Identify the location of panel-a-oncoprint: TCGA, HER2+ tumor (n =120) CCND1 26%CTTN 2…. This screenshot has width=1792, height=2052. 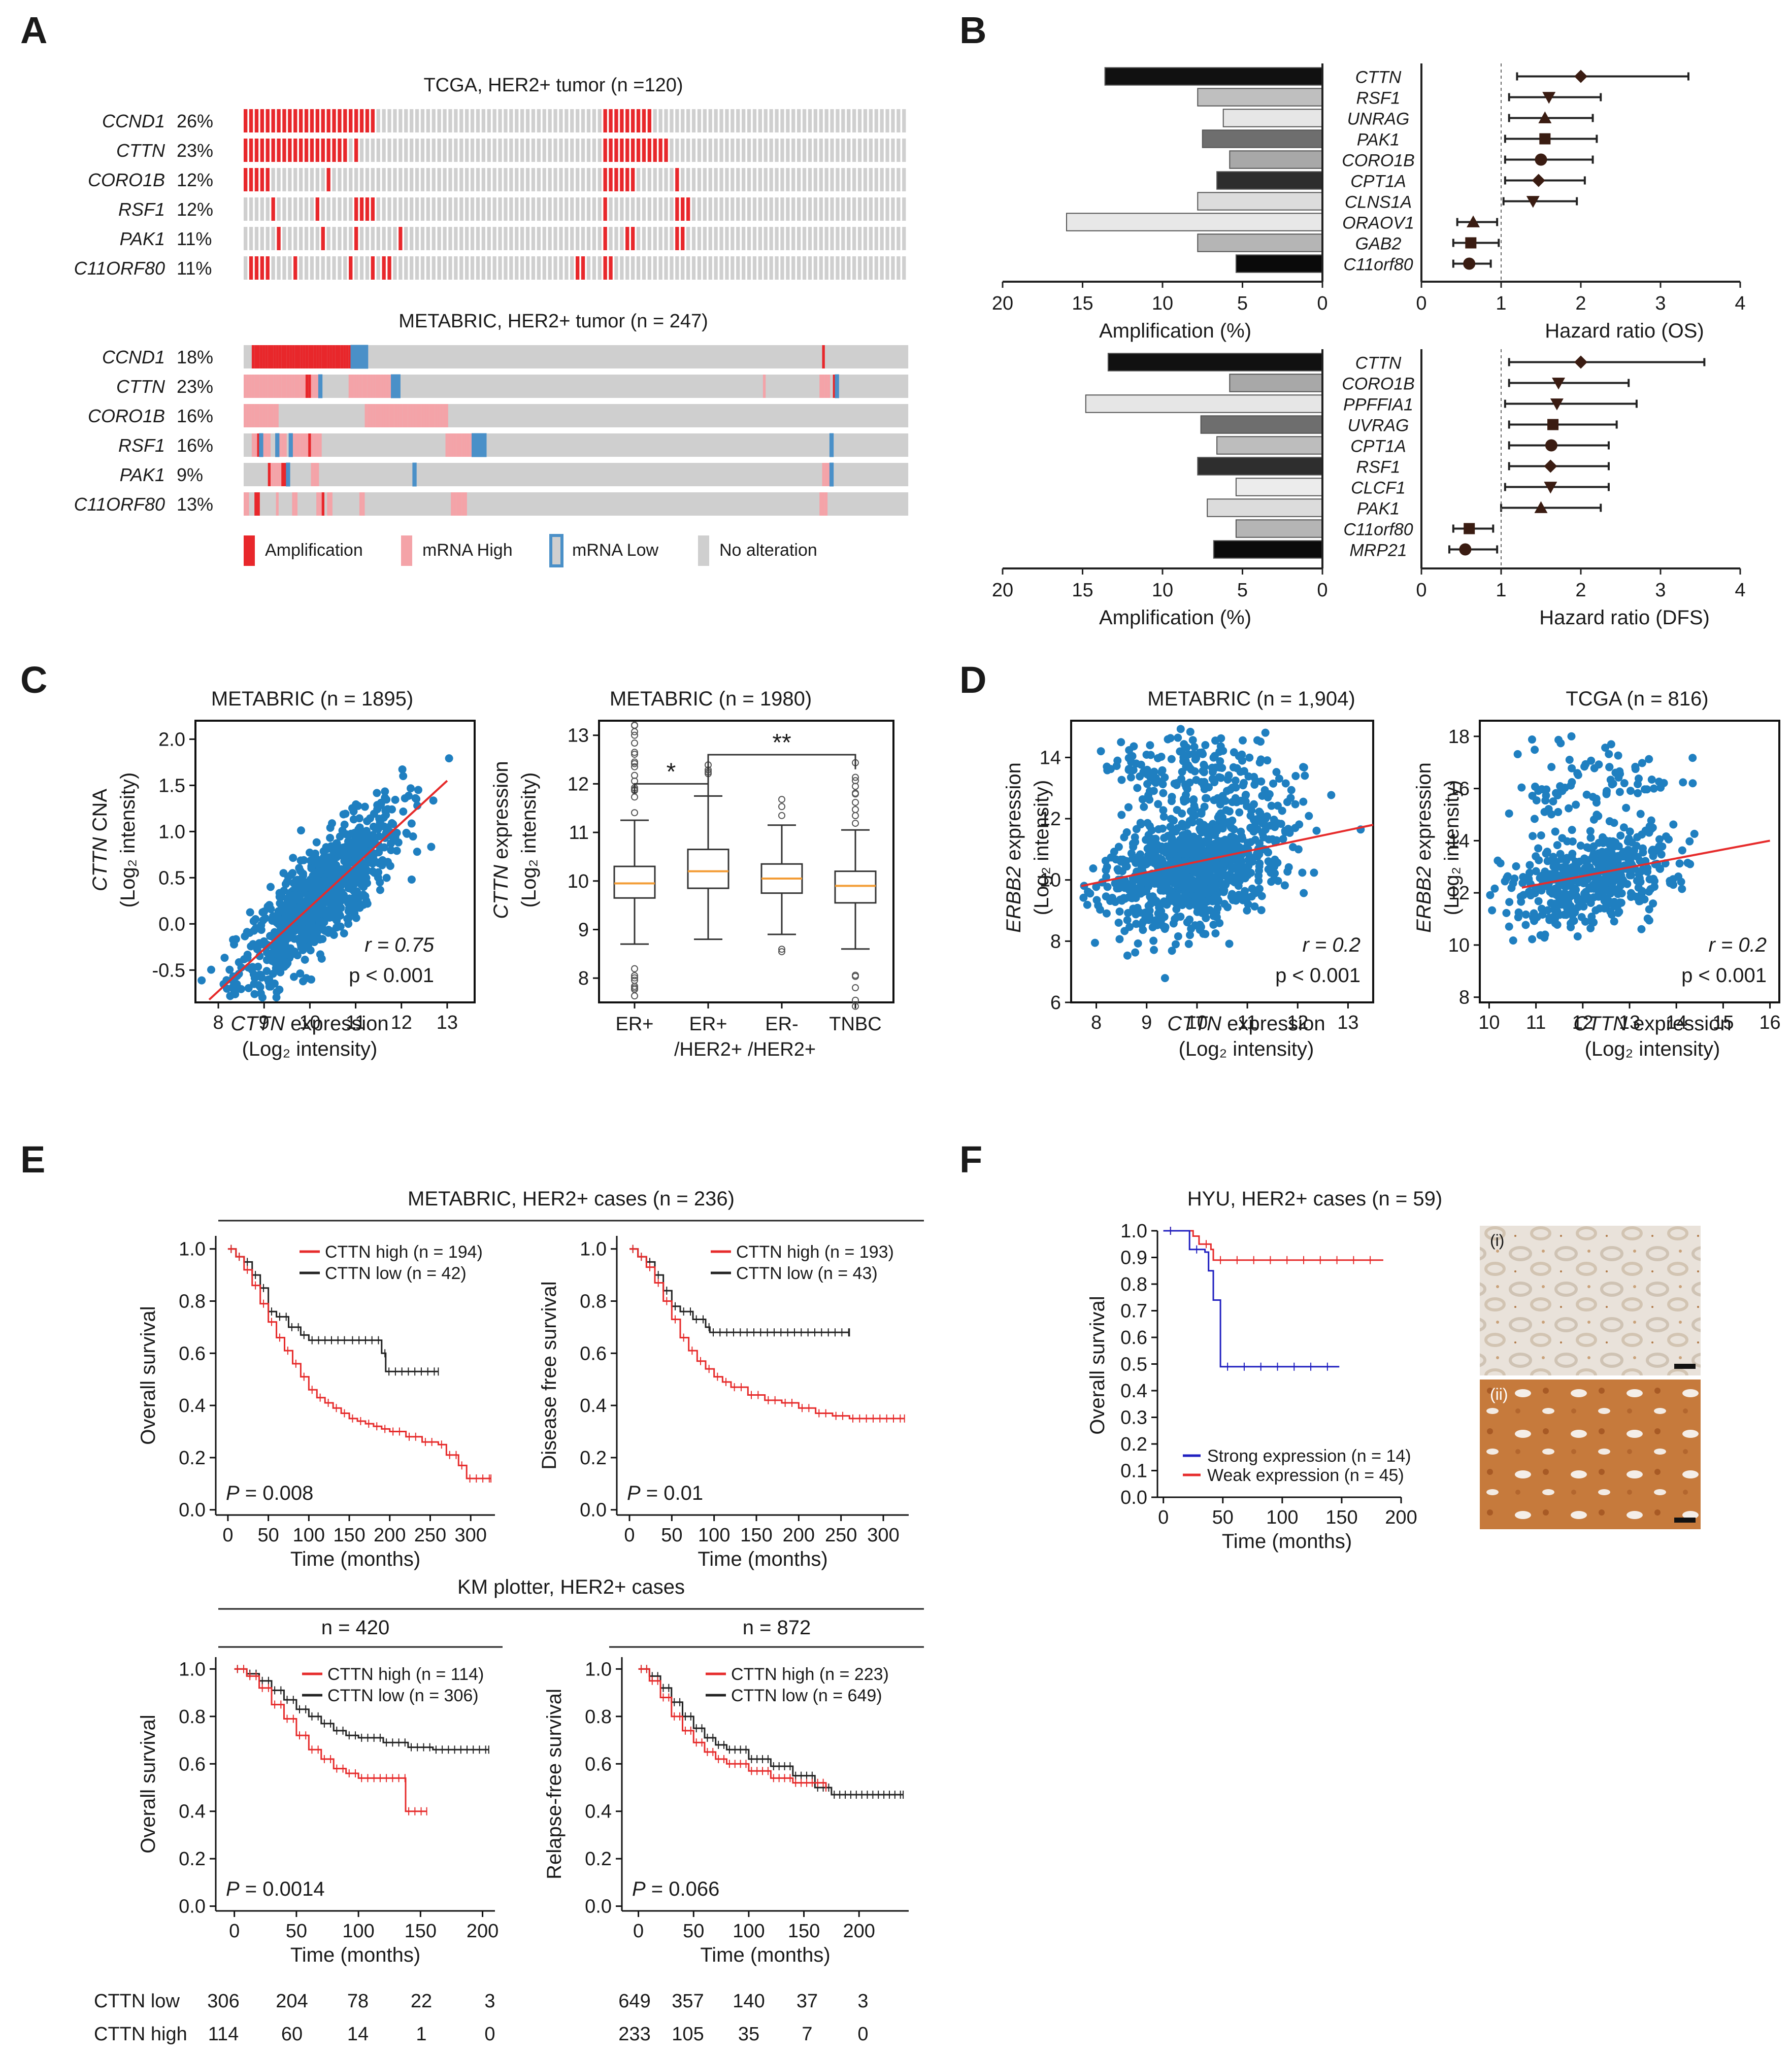
(492, 321).